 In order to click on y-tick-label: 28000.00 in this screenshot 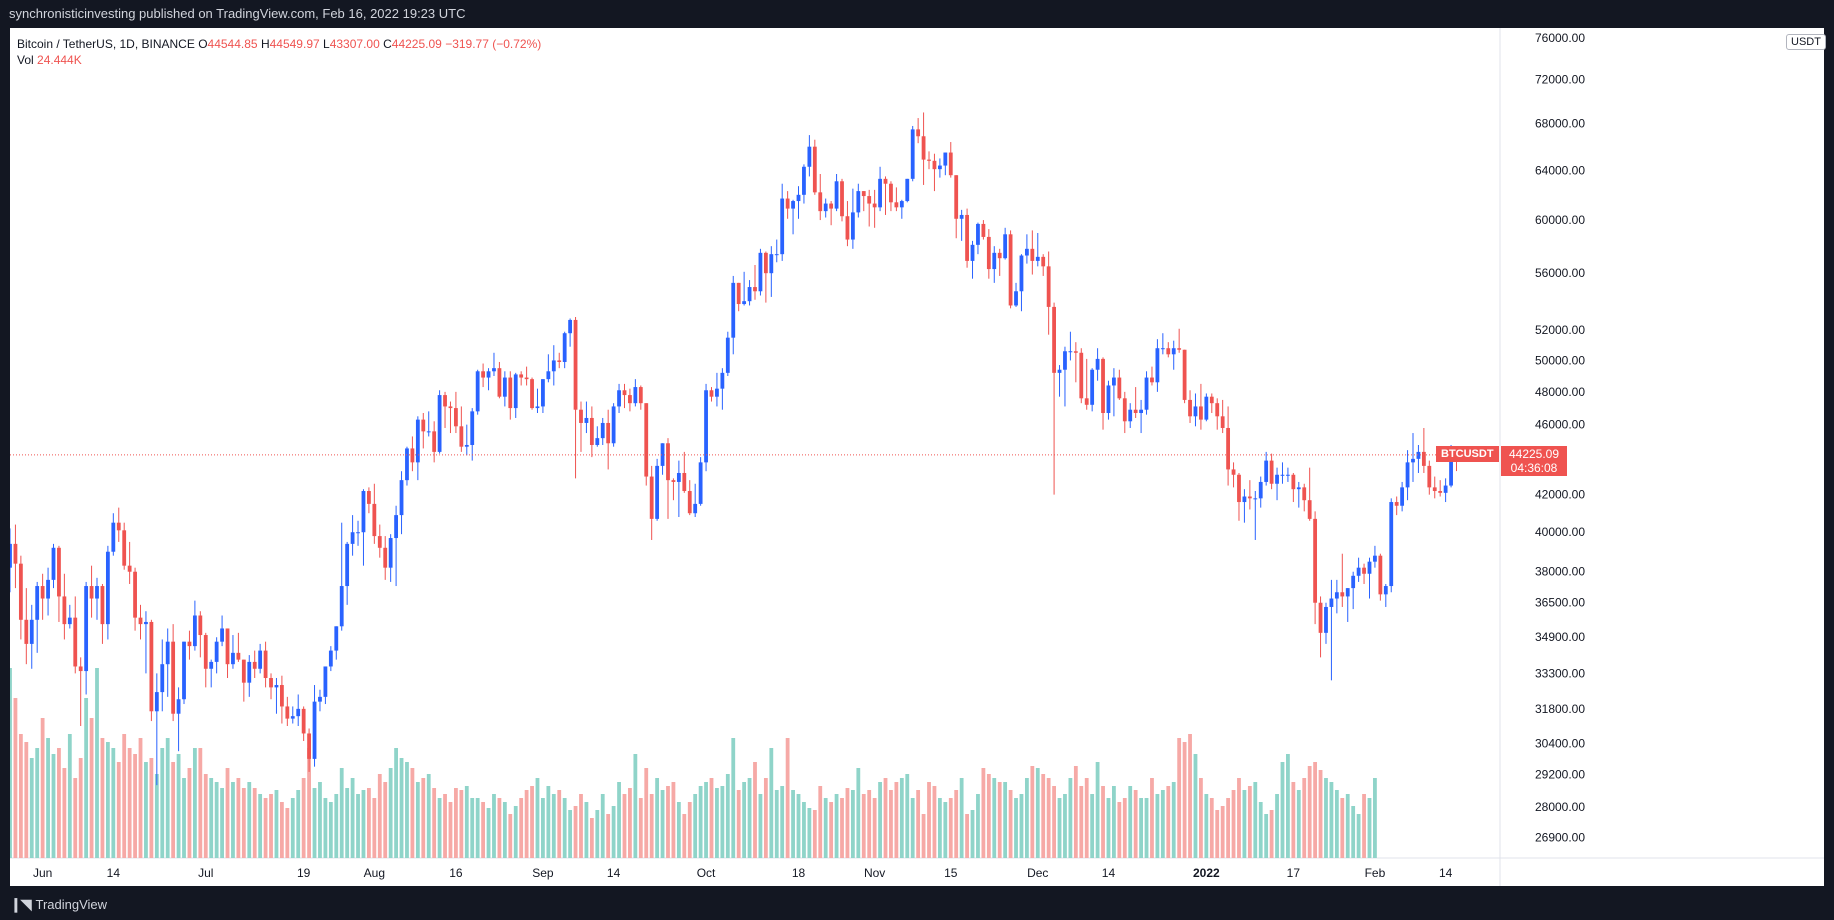, I will do `click(1560, 807)`.